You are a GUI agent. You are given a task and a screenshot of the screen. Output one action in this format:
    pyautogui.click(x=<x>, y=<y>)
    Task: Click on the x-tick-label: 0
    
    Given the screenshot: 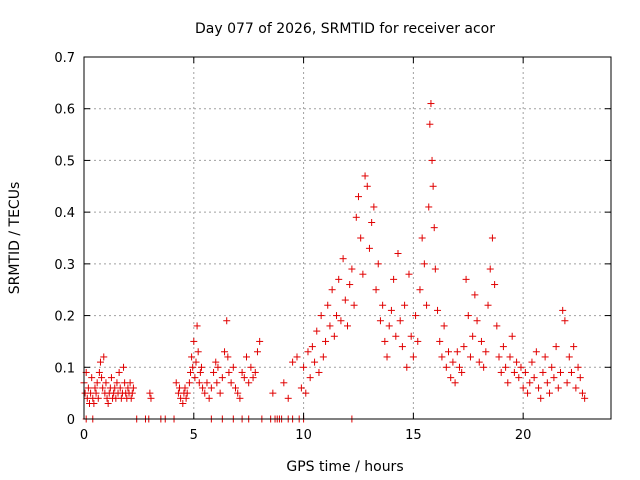 What is the action you would take?
    pyautogui.click(x=84, y=435)
    